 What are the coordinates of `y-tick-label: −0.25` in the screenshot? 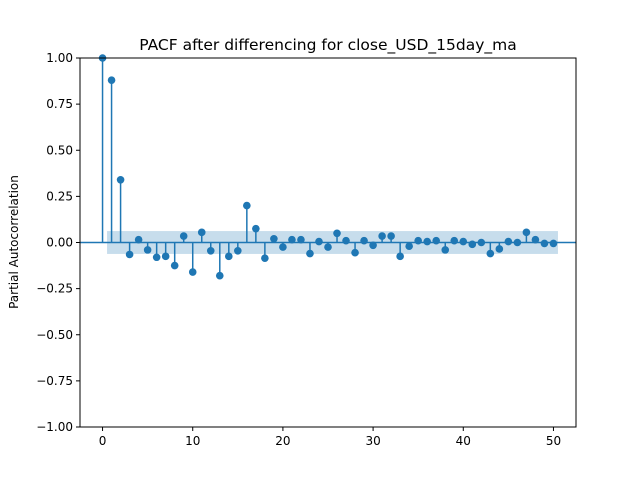 It's located at (54, 289).